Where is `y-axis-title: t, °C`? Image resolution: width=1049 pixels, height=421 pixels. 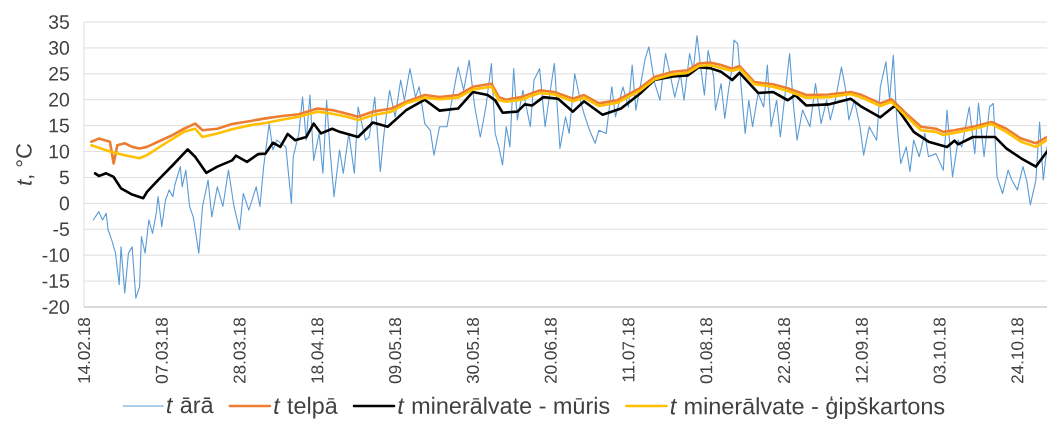 y-axis-title: t, °C is located at coordinates (25, 164).